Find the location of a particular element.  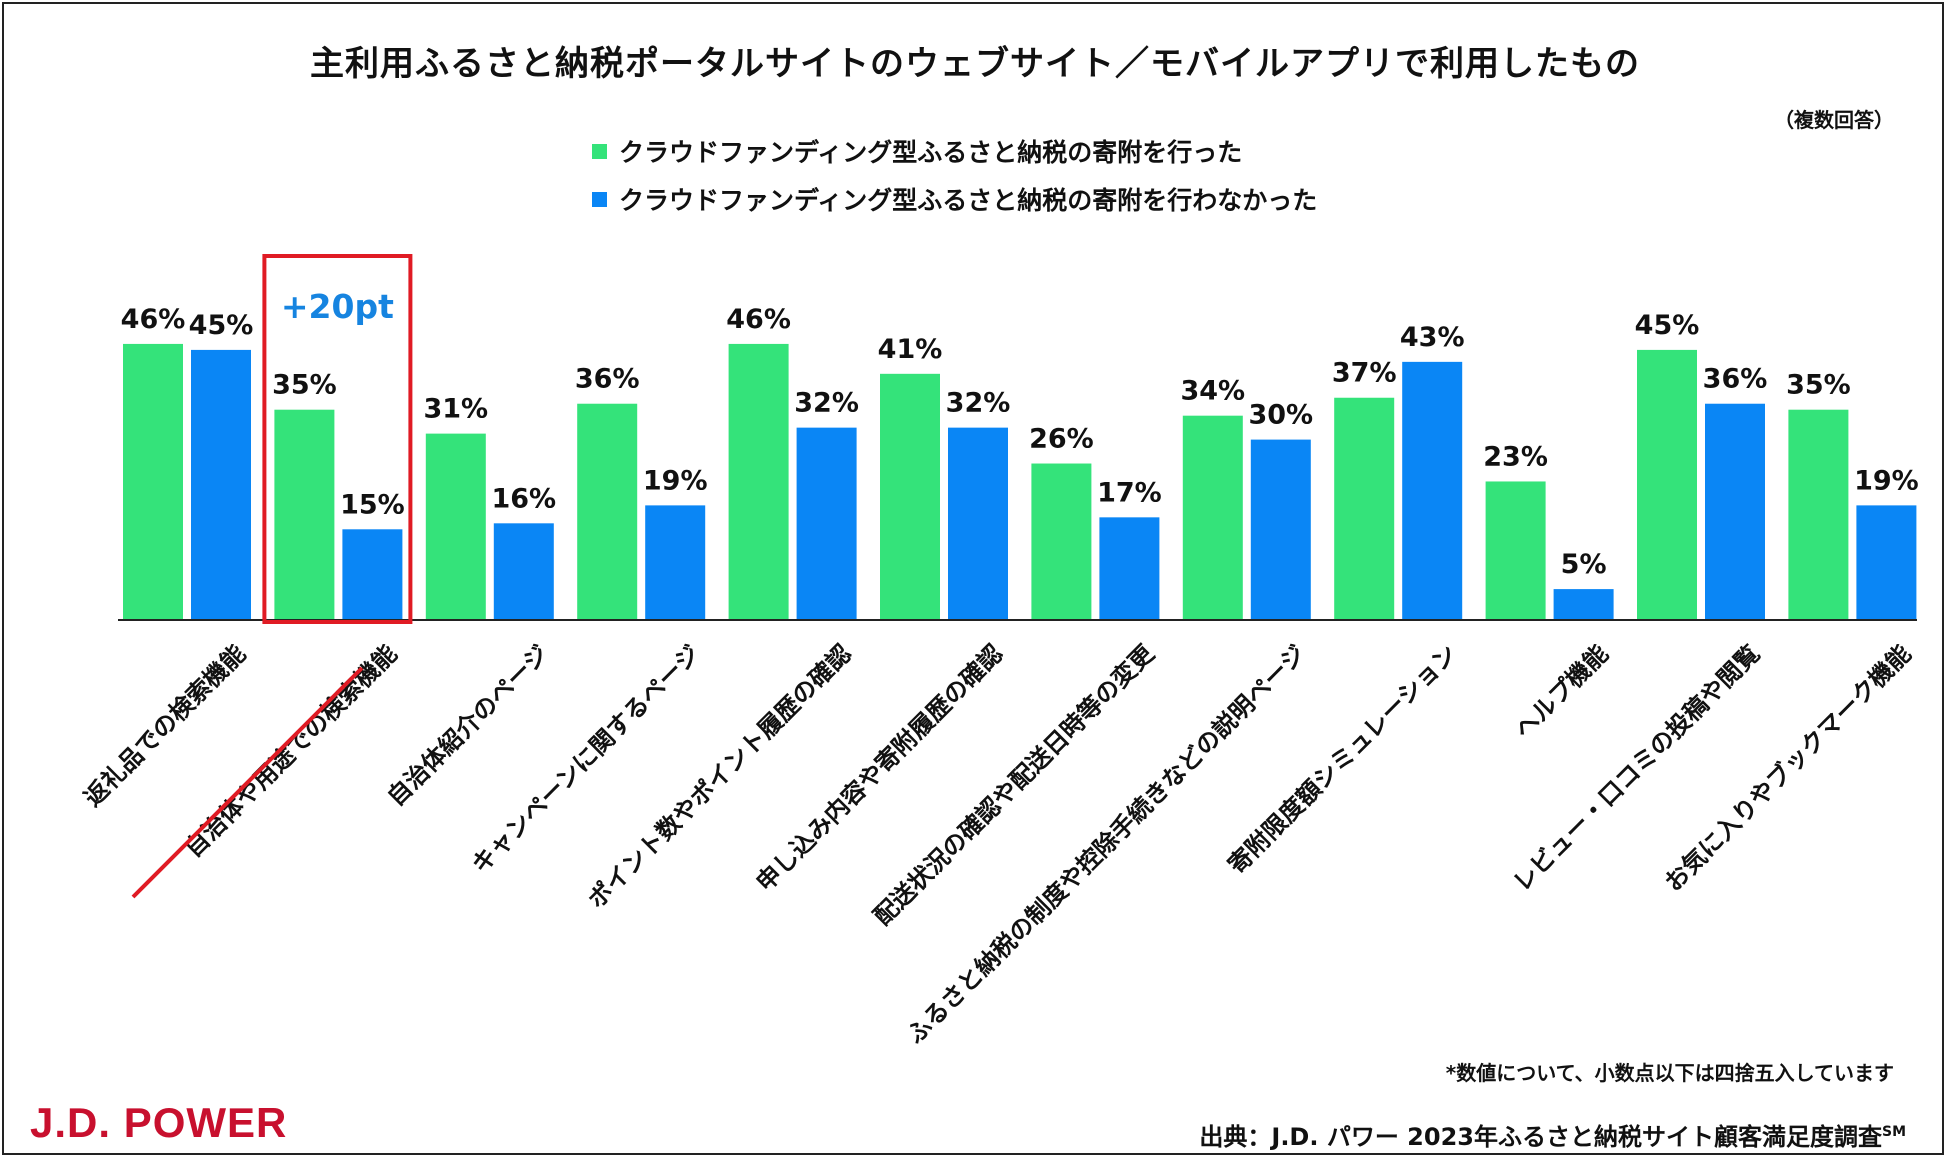

value-label-donated-1: 35% is located at coordinates (304, 385).